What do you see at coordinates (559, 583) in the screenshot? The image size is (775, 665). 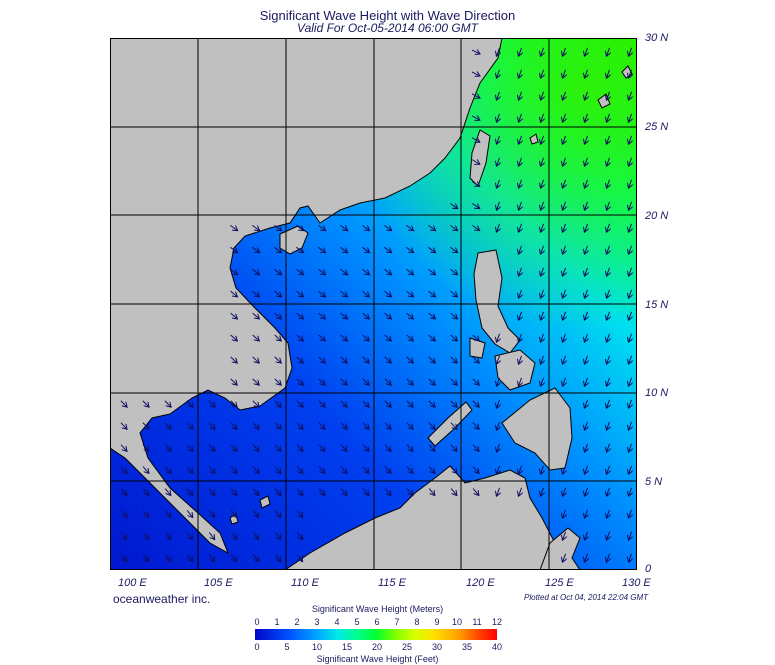 I see `lon-label-125e: 125 E` at bounding box center [559, 583].